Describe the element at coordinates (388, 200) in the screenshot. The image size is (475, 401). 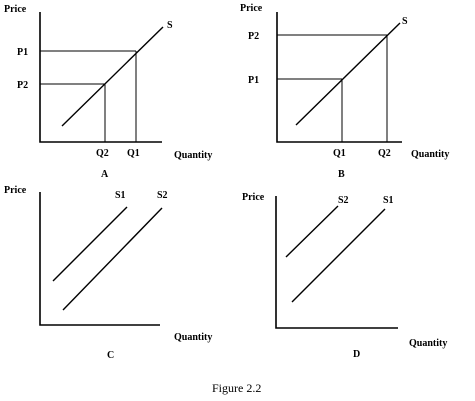
I see `panel-d-s1-label: S1` at that location.